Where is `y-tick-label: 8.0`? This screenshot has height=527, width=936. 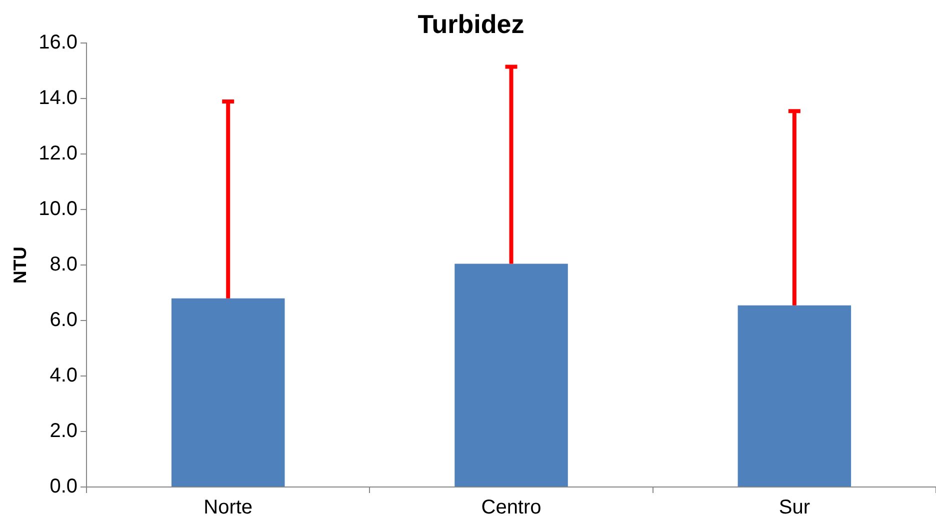
y-tick-label: 8.0 is located at coordinates (64, 265).